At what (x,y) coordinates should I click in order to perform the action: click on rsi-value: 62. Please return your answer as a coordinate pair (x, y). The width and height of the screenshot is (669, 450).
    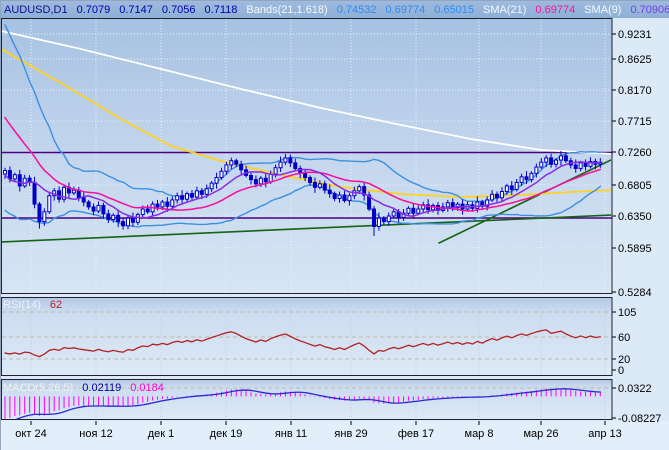
    Looking at the image, I should click on (56, 304).